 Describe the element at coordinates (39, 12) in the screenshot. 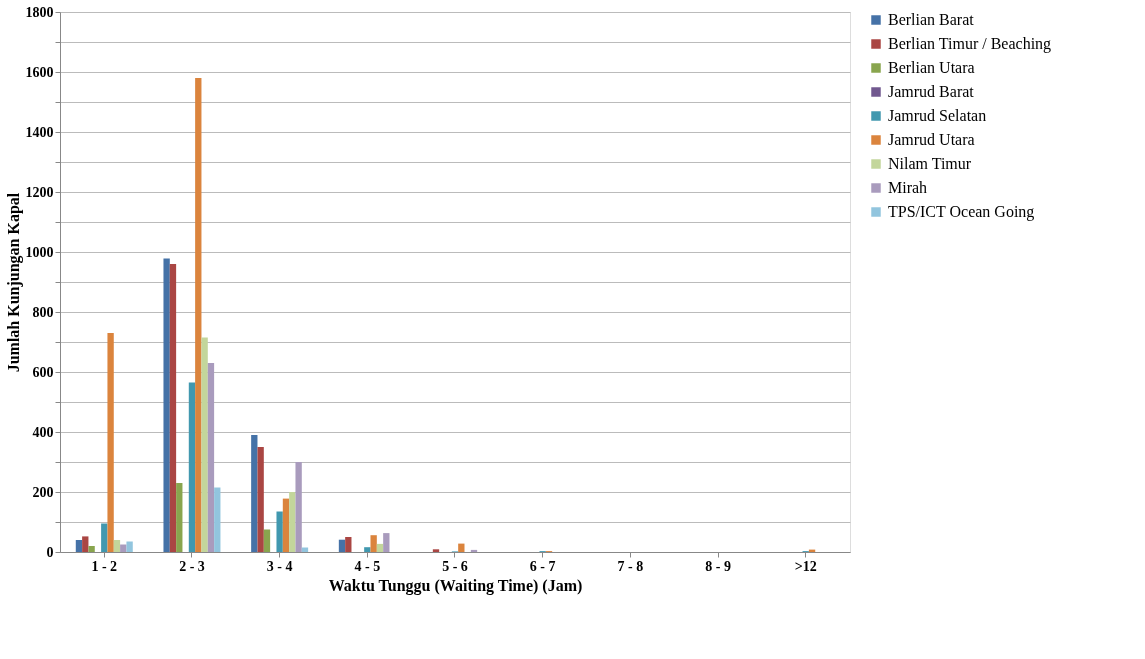

I see `y-tick-label: 1800` at that location.